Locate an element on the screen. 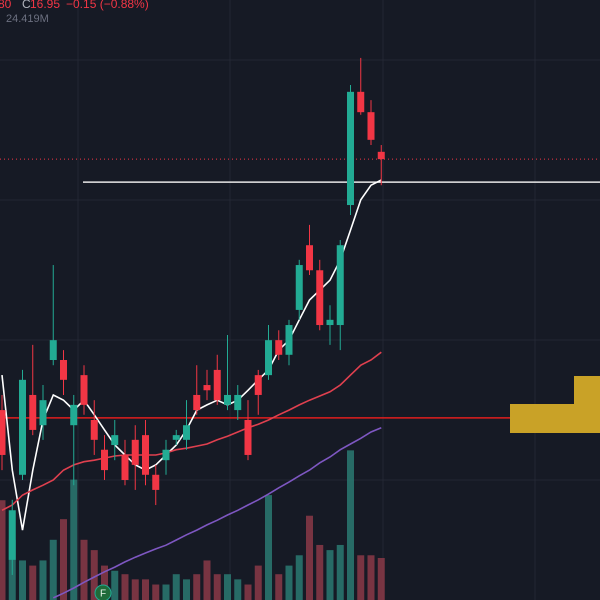  header-volume: 24.419M is located at coordinates (27, 19).